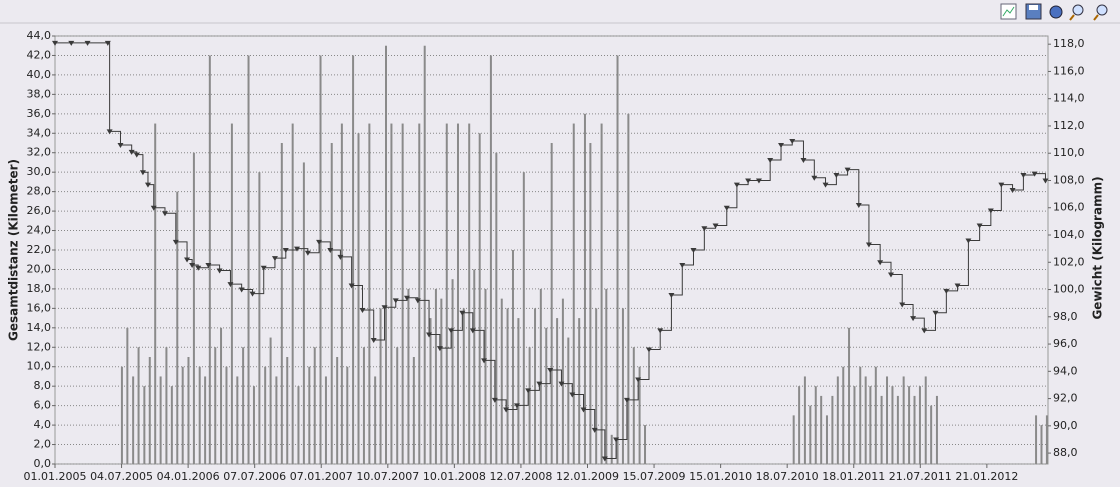 This screenshot has width=1120, height=487. What do you see at coordinates (1033, 7) in the screenshot?
I see `save-icon-label` at bounding box center [1033, 7].